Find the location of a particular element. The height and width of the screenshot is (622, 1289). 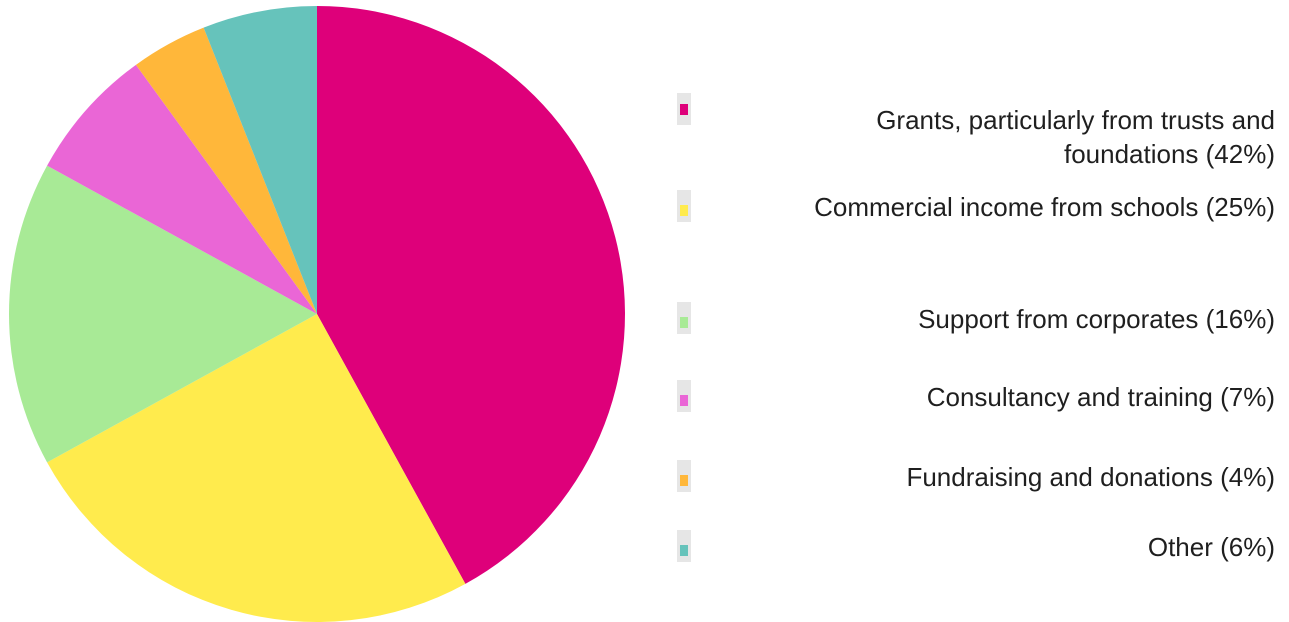

legend-label: Fundraising and donations (4%) is located at coordinates (1090, 477).